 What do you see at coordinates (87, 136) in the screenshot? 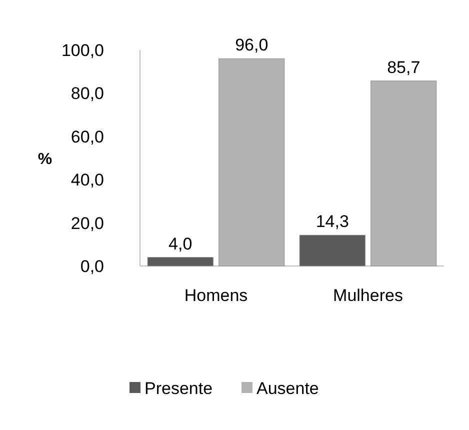
I see `y-tick-label: 60,0` at bounding box center [87, 136].